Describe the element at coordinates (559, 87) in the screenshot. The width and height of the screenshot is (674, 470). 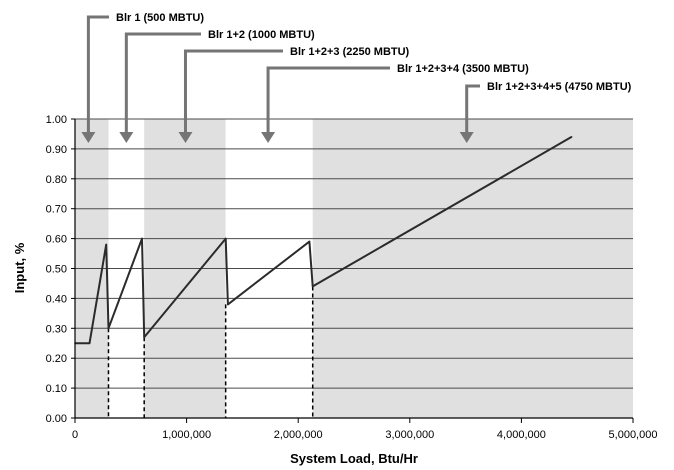
I see `annotation-label-4: Blr 1+2+3+4+5 (4750 MBTU)` at that location.